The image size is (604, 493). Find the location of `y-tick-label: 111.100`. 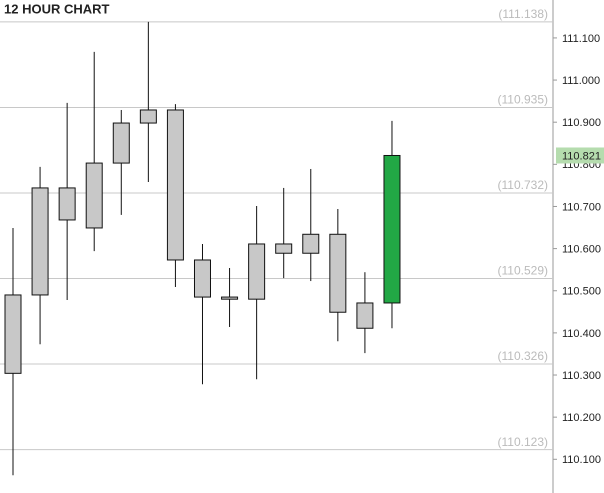

y-tick-label: 111.100 is located at coordinates (581, 39).